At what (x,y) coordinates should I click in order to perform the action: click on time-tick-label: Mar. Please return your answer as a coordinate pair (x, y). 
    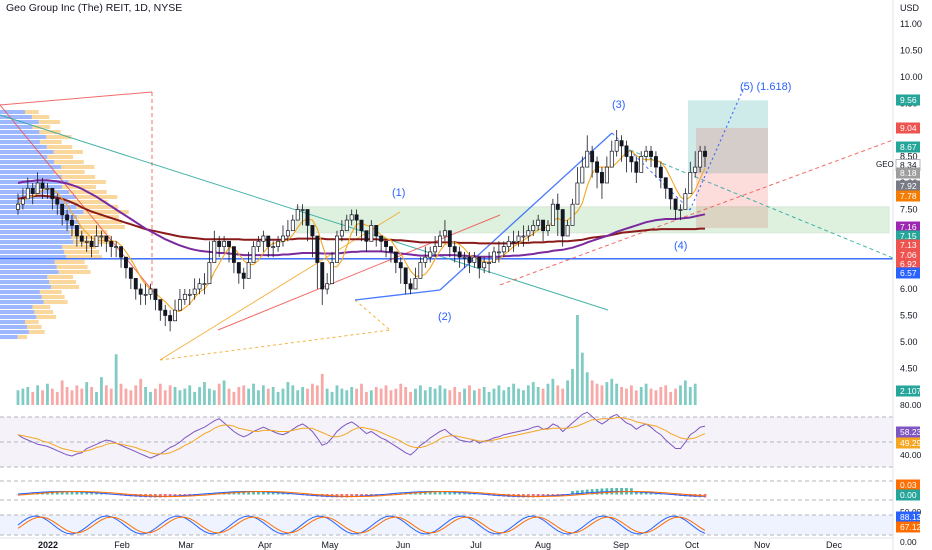
    Looking at the image, I should click on (186, 545).